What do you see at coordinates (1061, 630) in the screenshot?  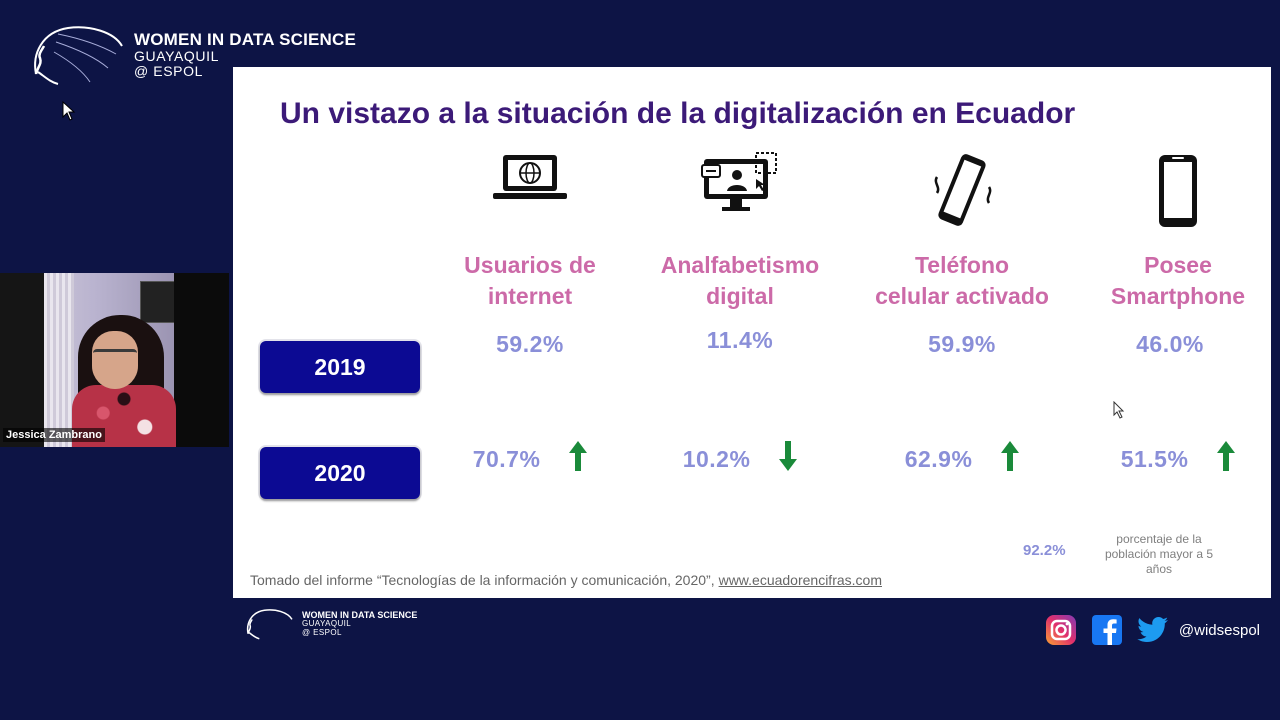 I see `instagram-icon` at bounding box center [1061, 630].